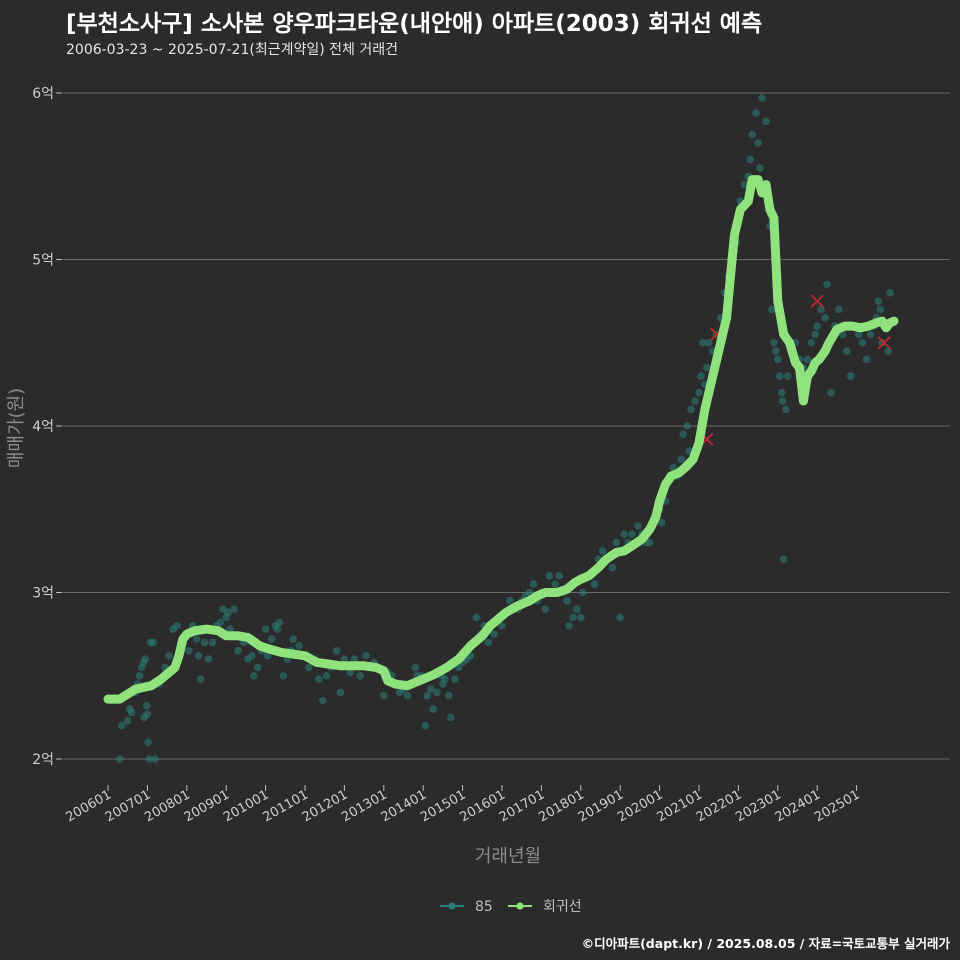 Image resolution: width=960 pixels, height=960 pixels. I want to click on legend-regression-label: 회귀선, so click(562, 907).